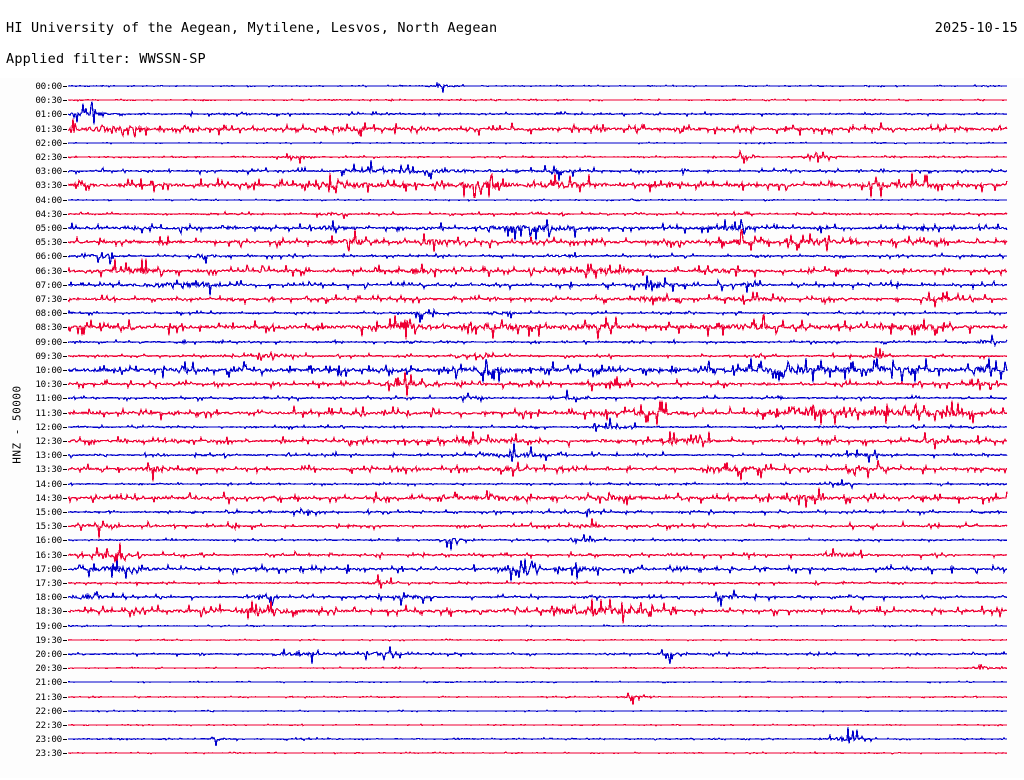 Image resolution: width=1024 pixels, height=780 pixels. Describe the element at coordinates (48, 683) in the screenshot. I see `row-time-label: 21:00` at that location.